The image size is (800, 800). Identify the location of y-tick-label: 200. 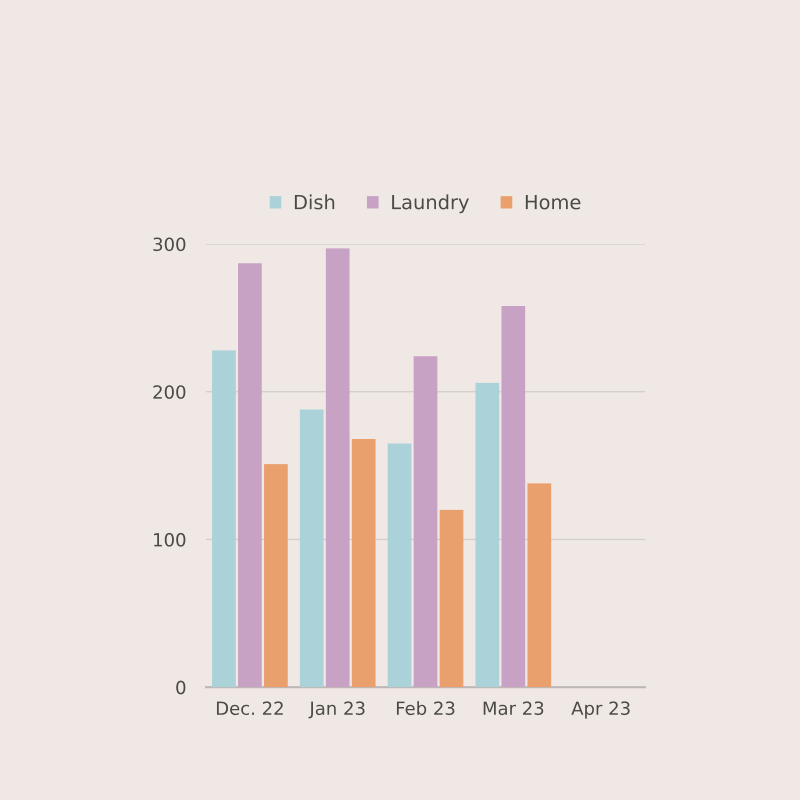
(169, 392).